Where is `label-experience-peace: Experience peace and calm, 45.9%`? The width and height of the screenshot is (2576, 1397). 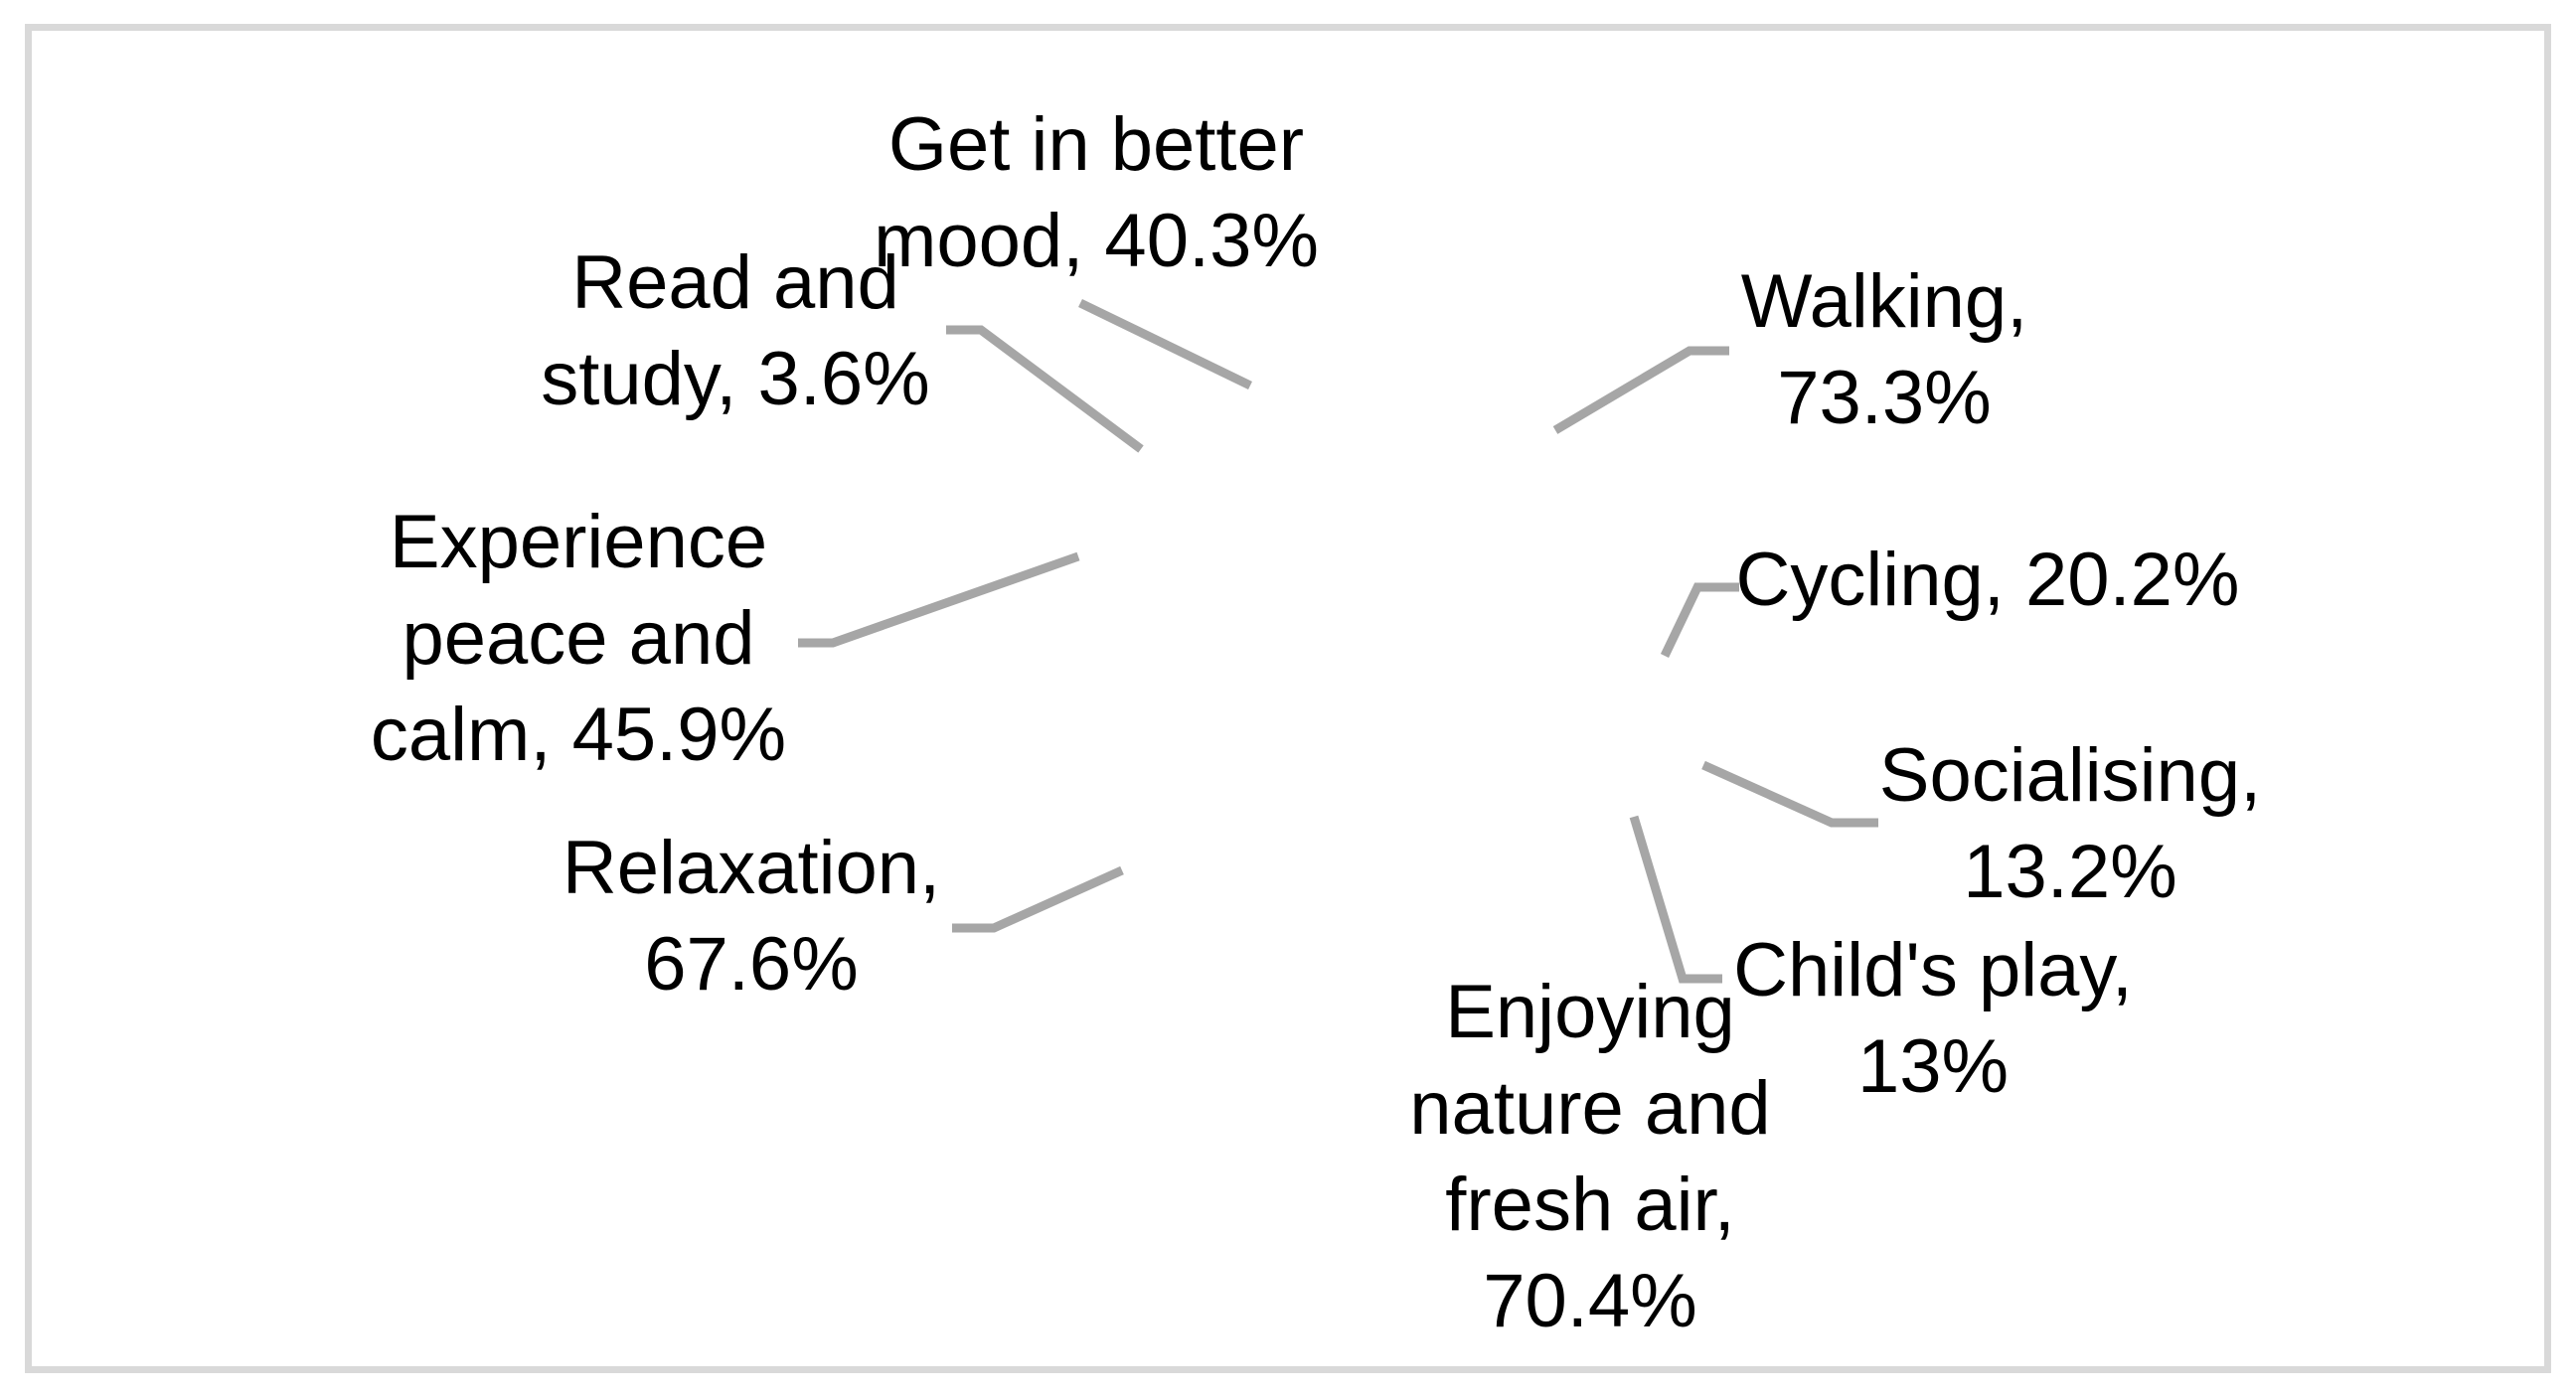 label-experience-peace: Experience peace and calm, 45.9% is located at coordinates (578, 639).